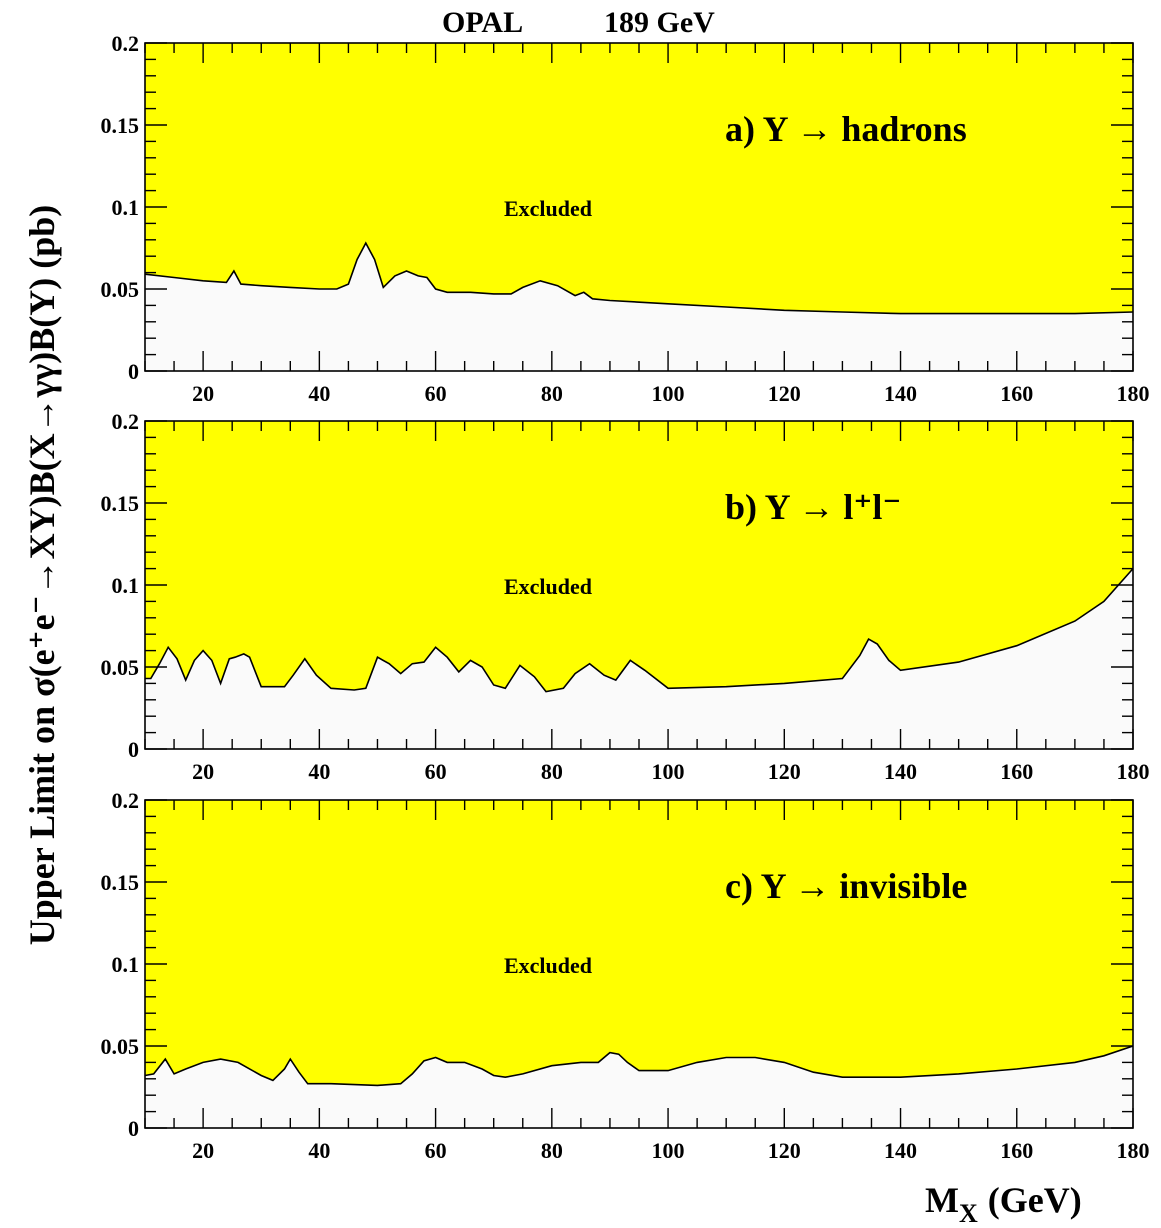 Image resolution: width=1161 pixels, height=1228 pixels. I want to click on panel-label: c) Y → invisible, so click(846, 886).